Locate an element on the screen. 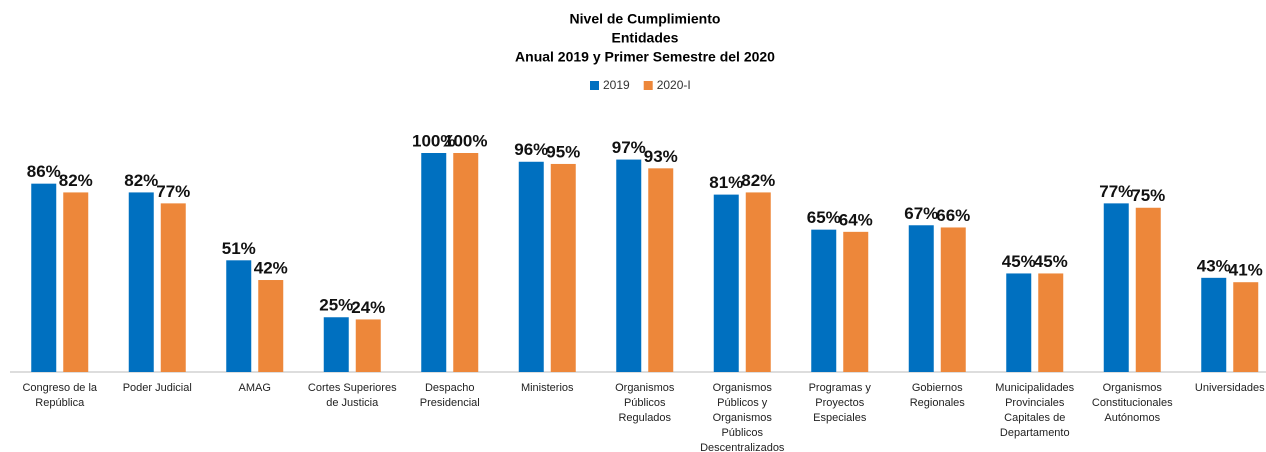 The image size is (1266, 452). chart-title: Entidades is located at coordinates (645, 38).